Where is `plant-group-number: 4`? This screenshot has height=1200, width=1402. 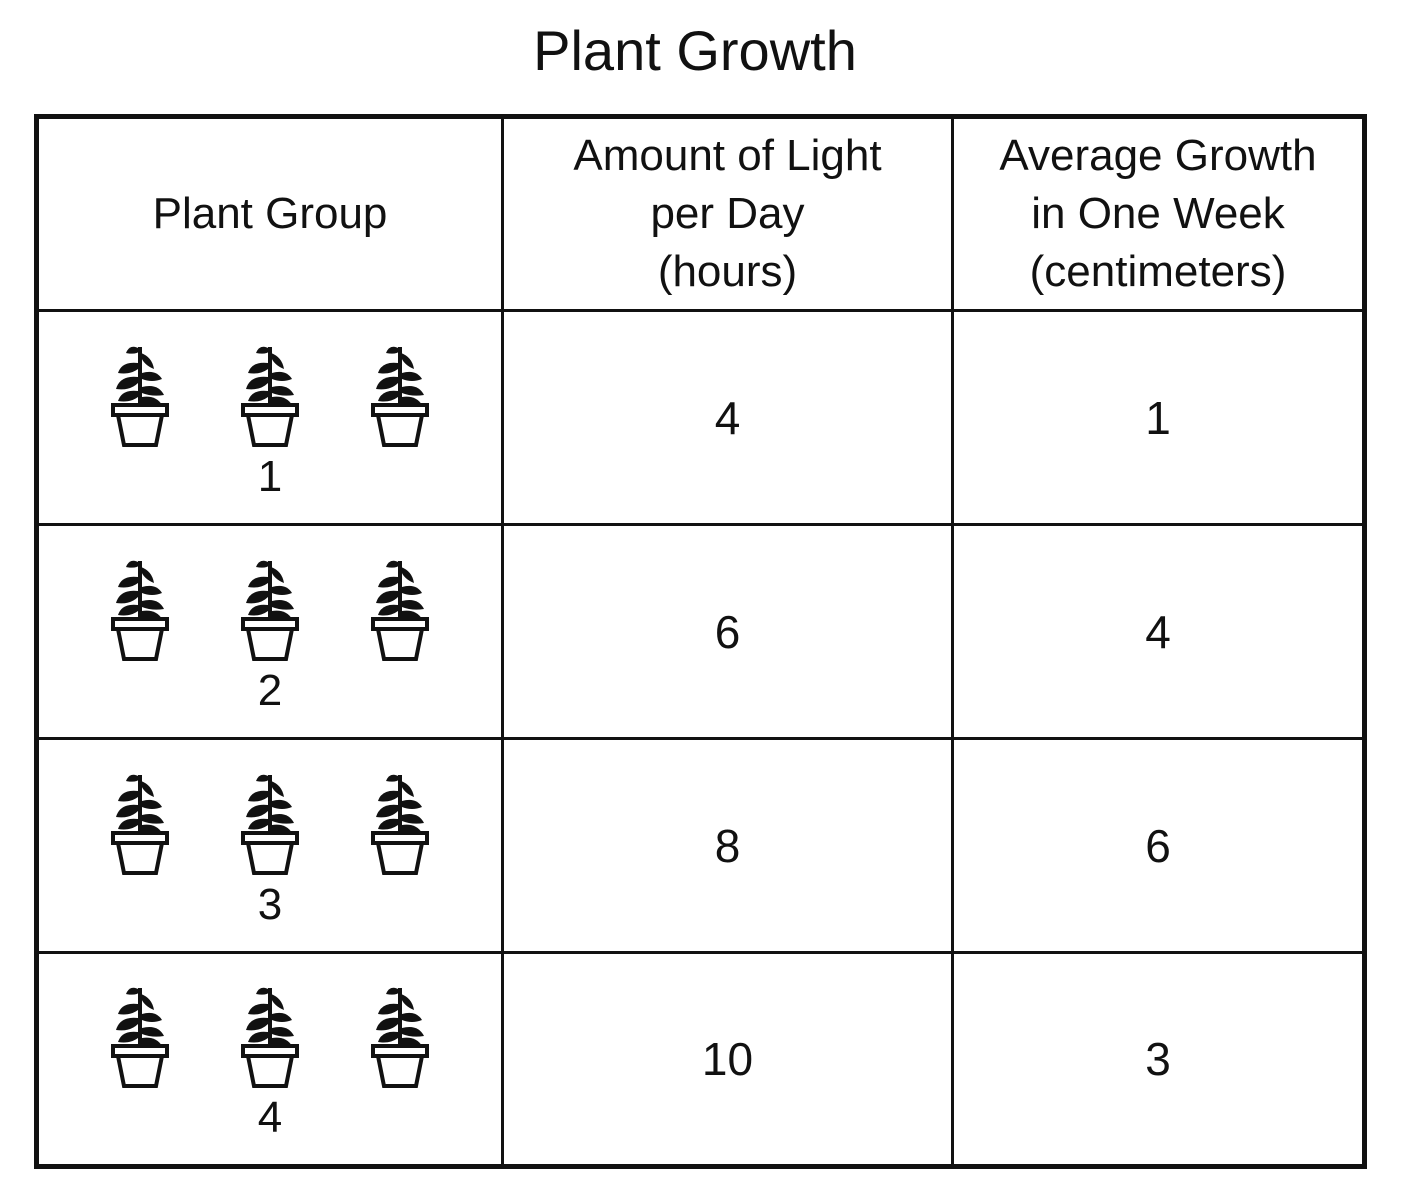 plant-group-number: 4 is located at coordinates (270, 1117).